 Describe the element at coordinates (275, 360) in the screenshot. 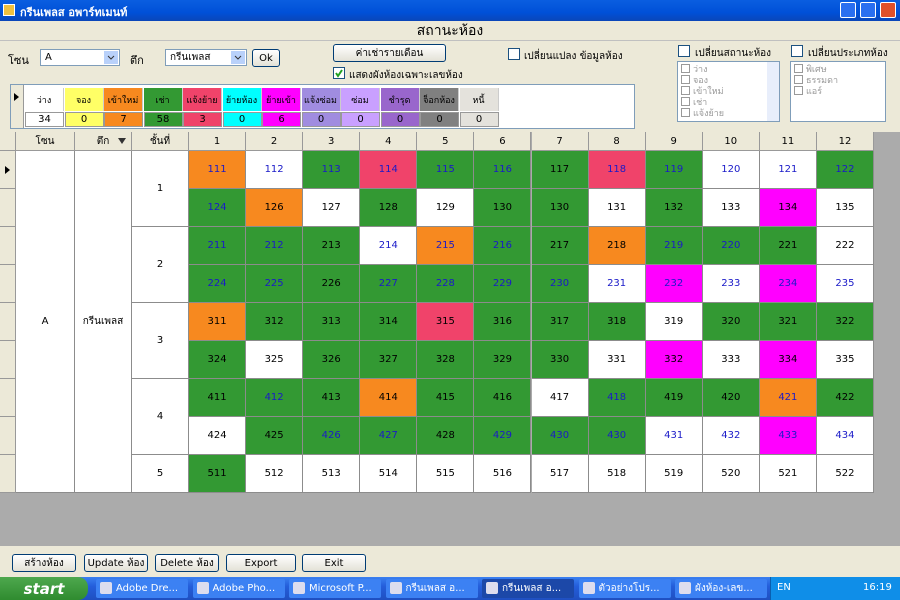

I see `room-cell: 325` at that location.